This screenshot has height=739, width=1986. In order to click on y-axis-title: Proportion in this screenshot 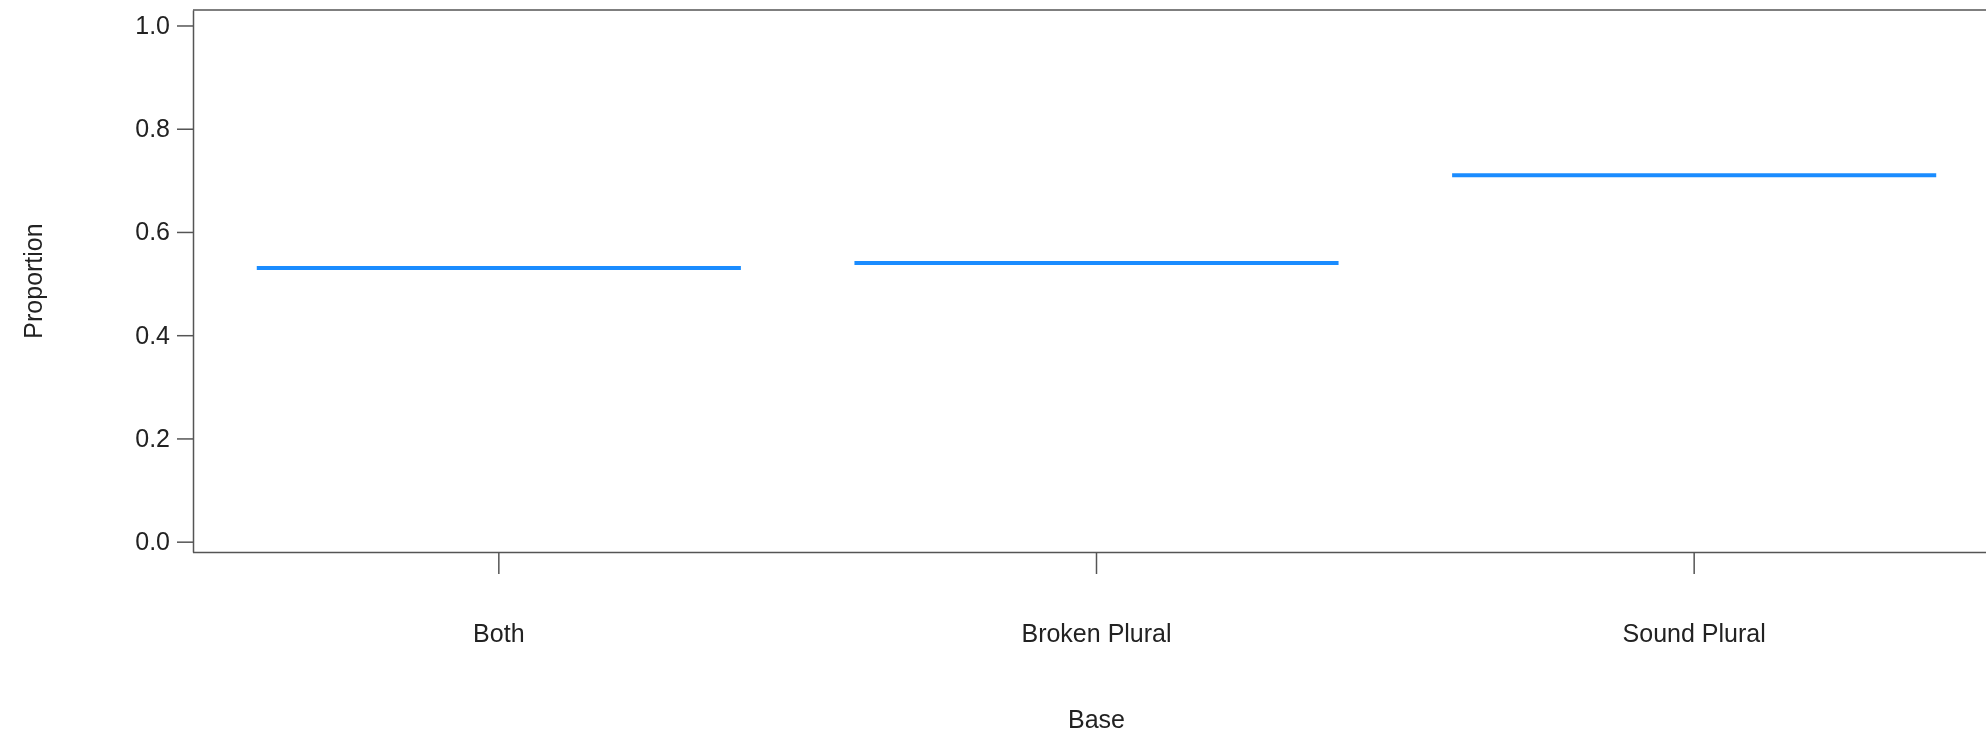, I will do `click(33, 281)`.